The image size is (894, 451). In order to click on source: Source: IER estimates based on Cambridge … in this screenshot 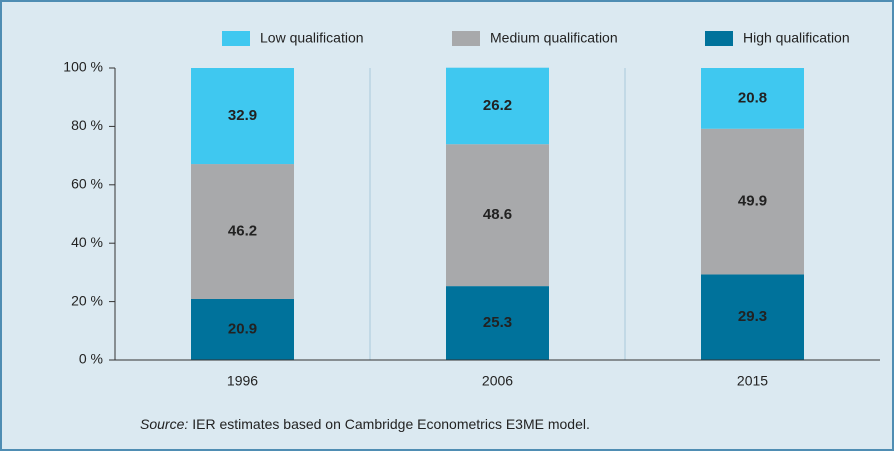, I will do `click(365, 424)`.